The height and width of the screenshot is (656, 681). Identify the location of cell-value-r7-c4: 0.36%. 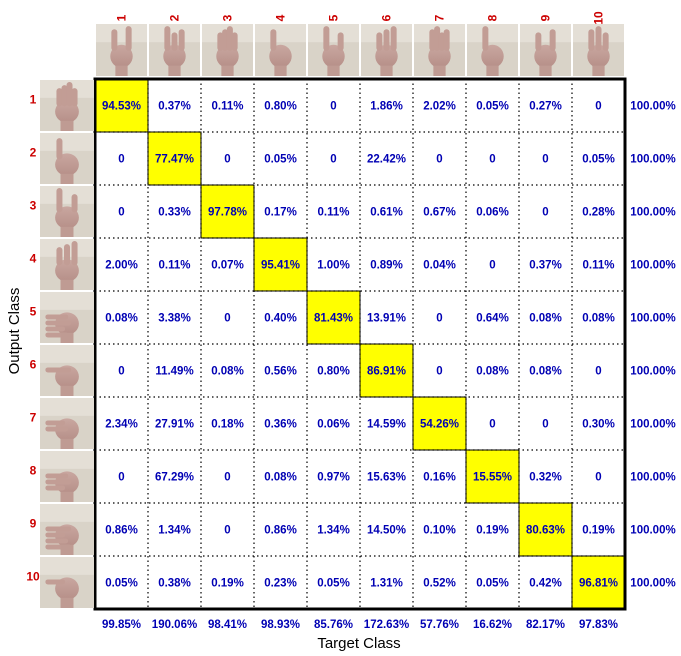
(280, 425).